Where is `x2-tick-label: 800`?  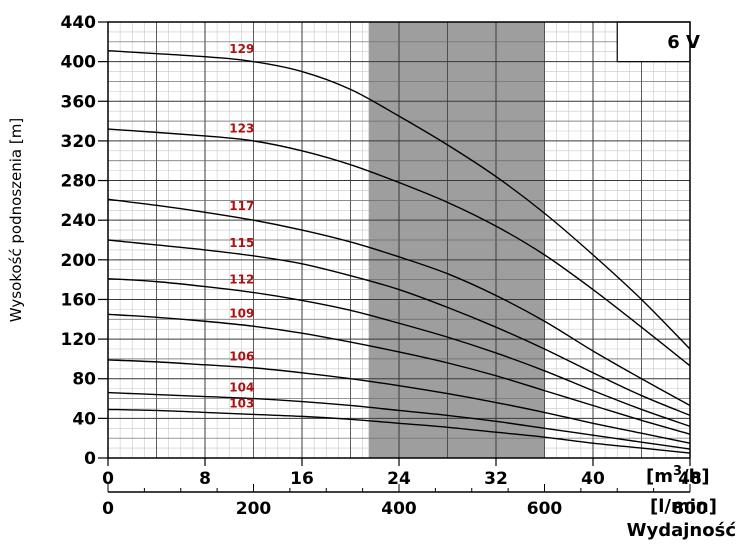
x2-tick-label: 800 is located at coordinates (690, 509).